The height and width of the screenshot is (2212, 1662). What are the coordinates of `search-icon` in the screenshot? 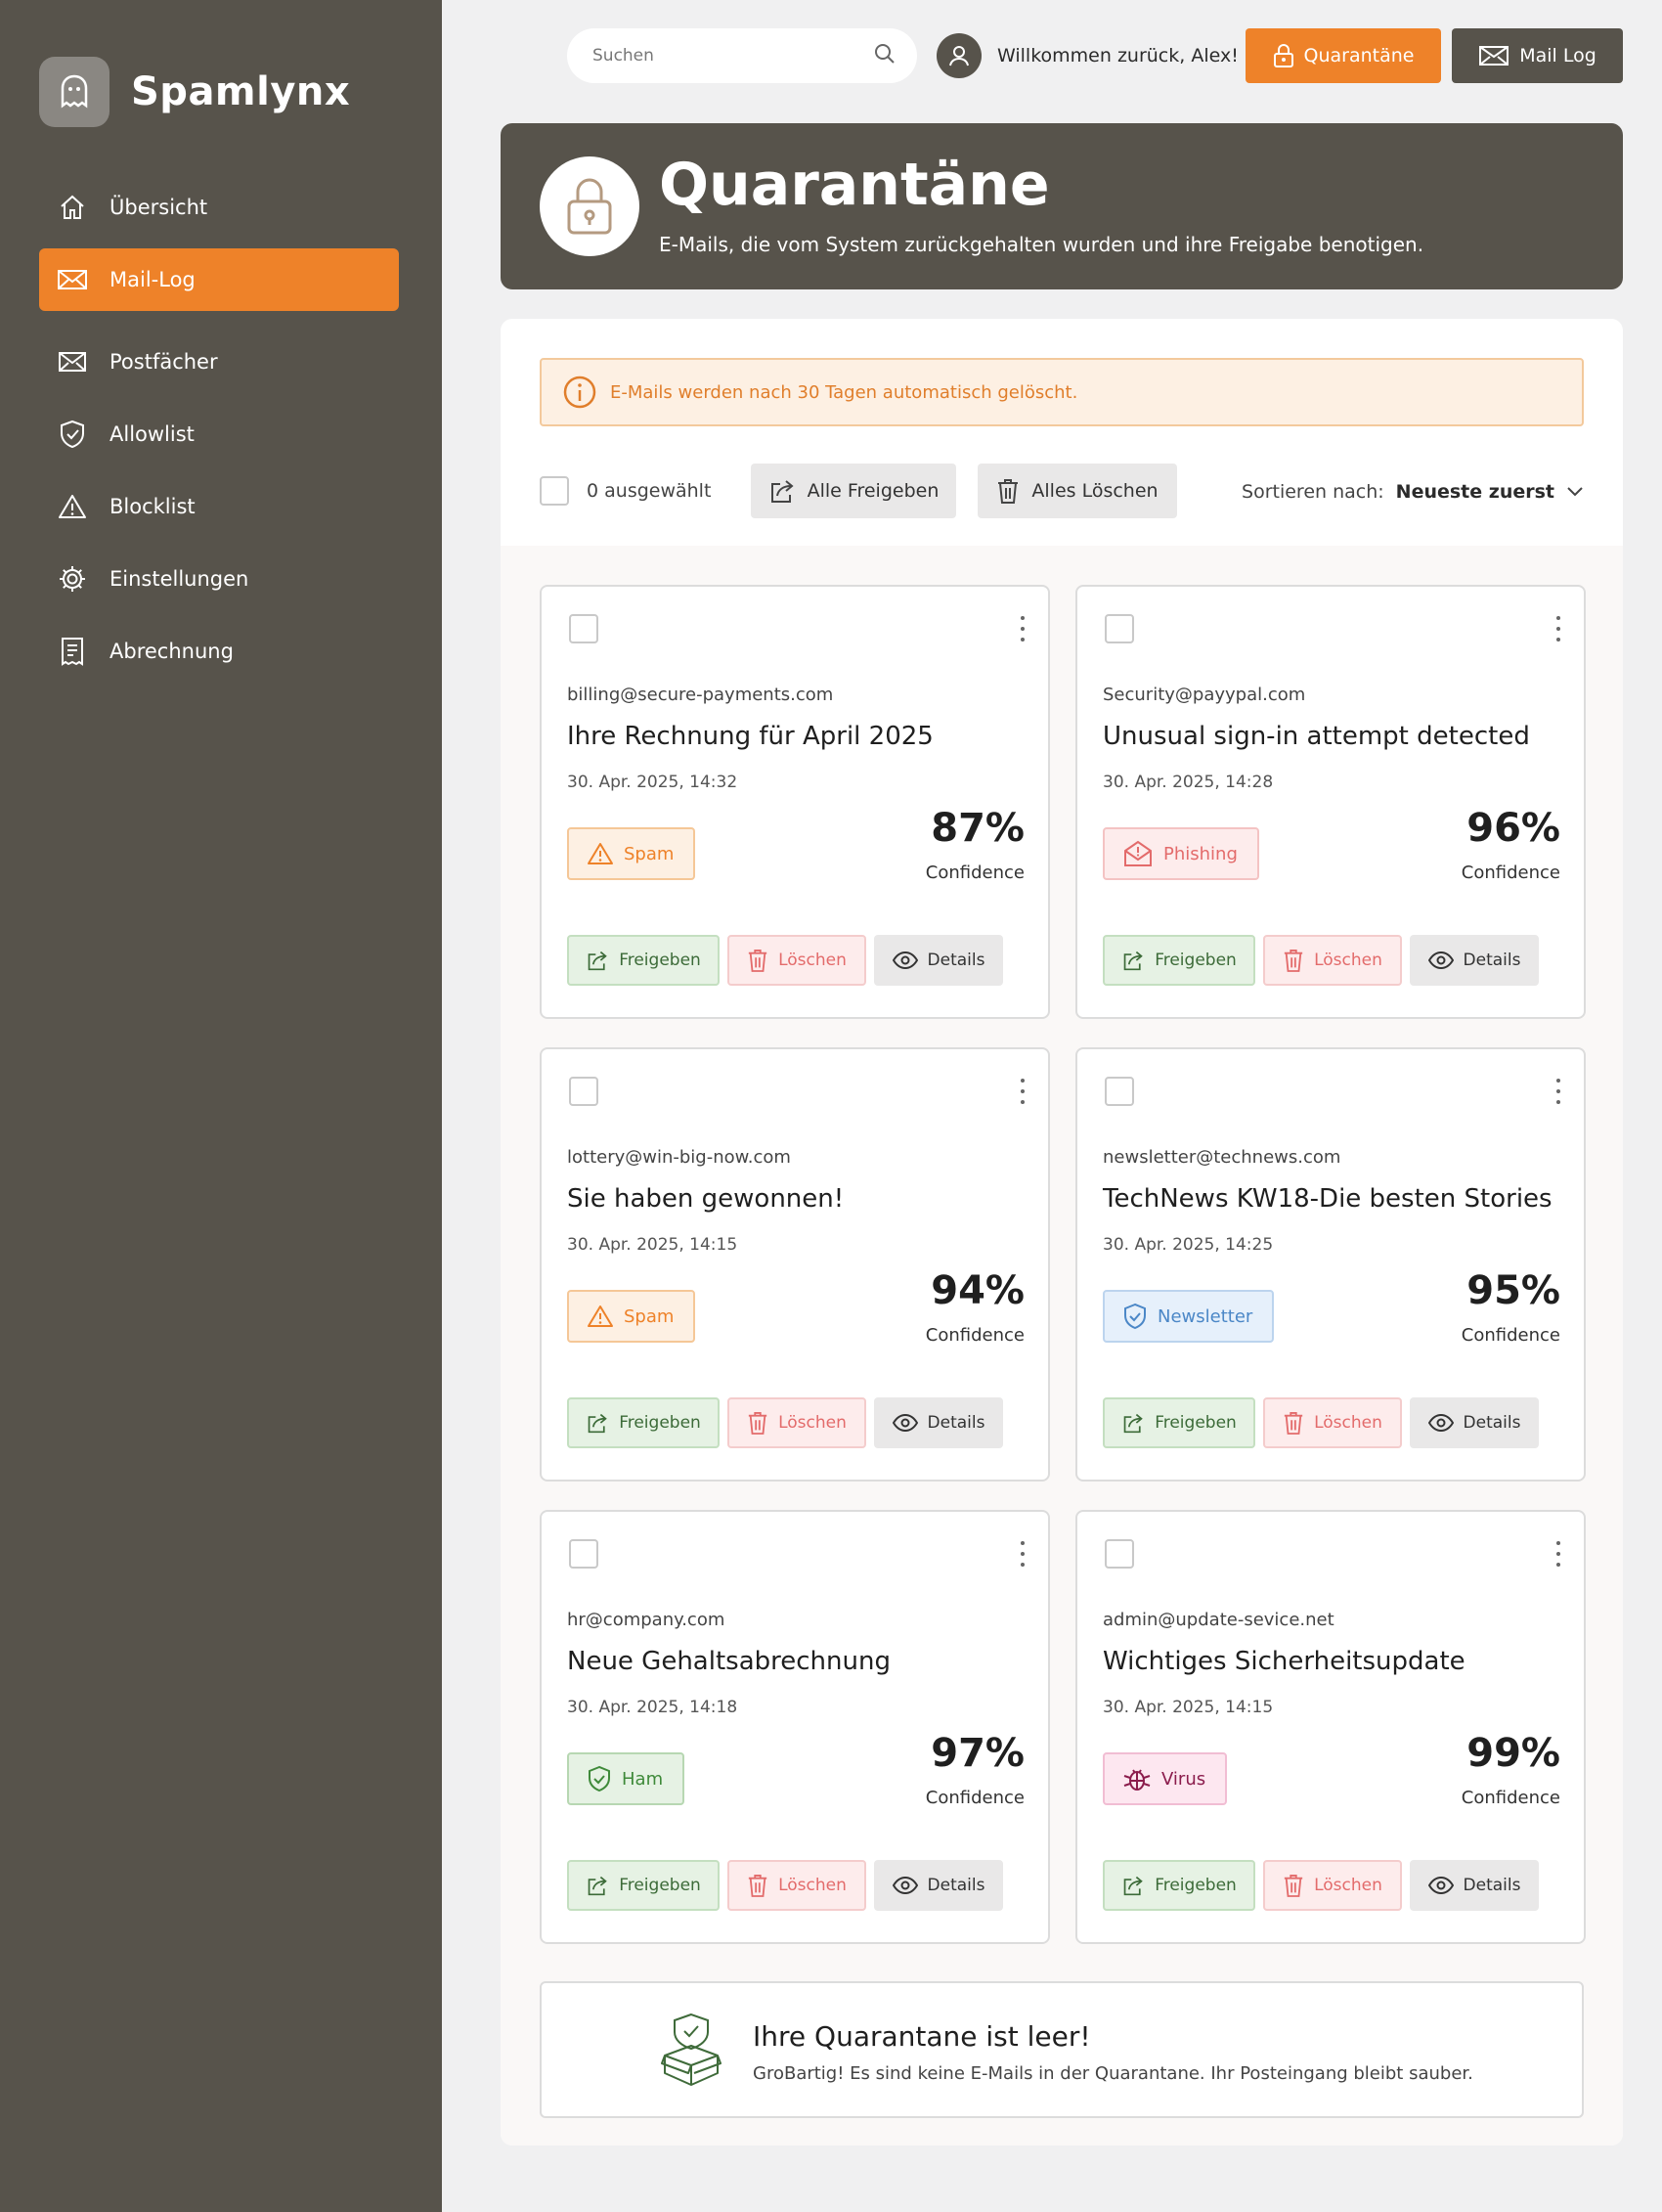 It's located at (885, 55).